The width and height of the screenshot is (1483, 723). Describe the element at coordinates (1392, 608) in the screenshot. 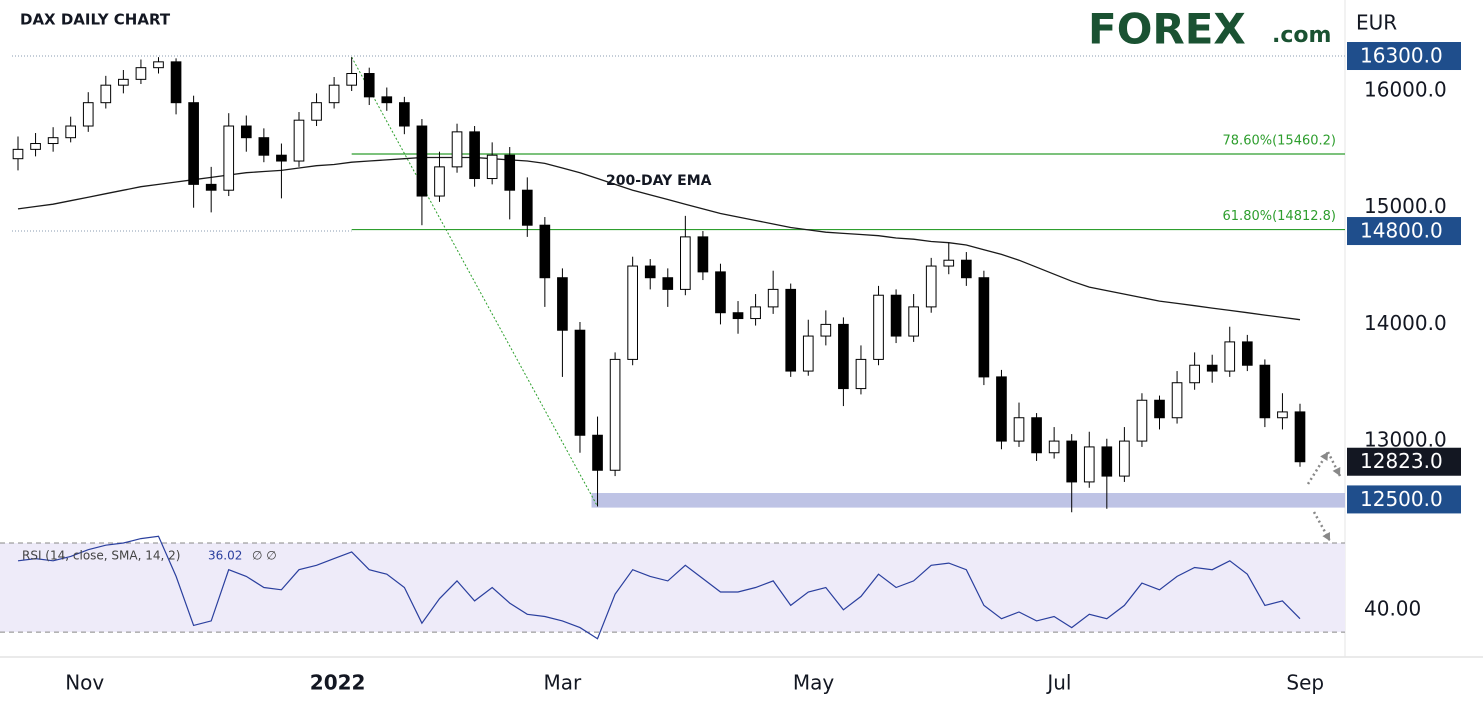

I see `rsi-tick-label: 40.00` at that location.